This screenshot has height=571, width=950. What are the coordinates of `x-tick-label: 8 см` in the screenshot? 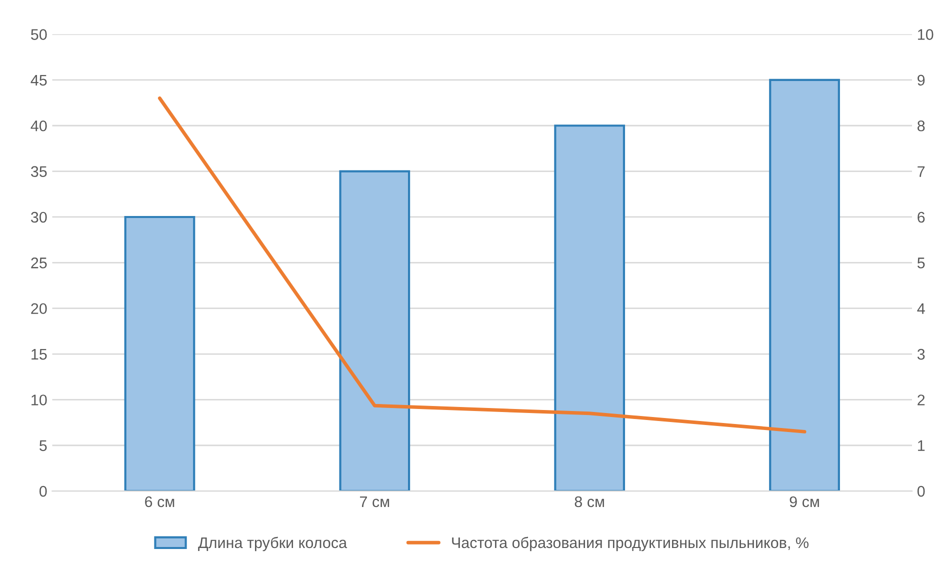 It's located at (589, 502).